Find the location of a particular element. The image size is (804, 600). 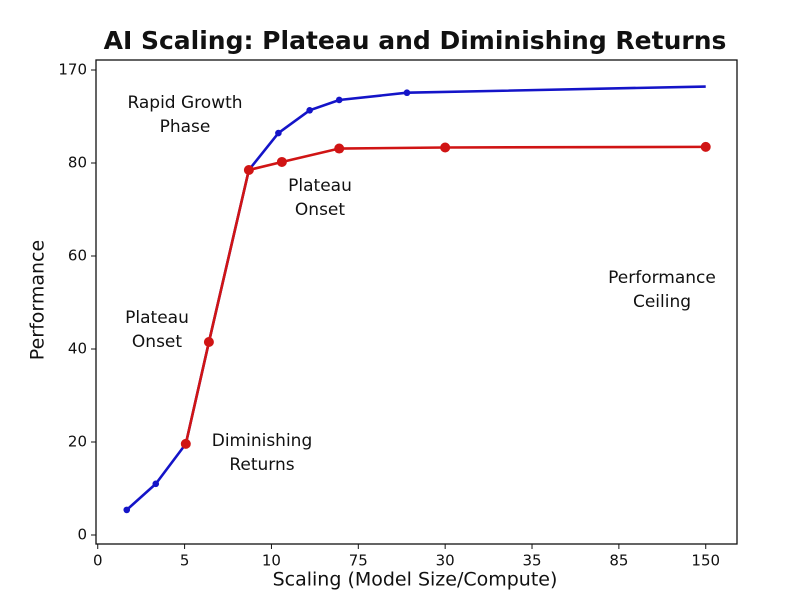

annotation: Performance is located at coordinates (662, 278).